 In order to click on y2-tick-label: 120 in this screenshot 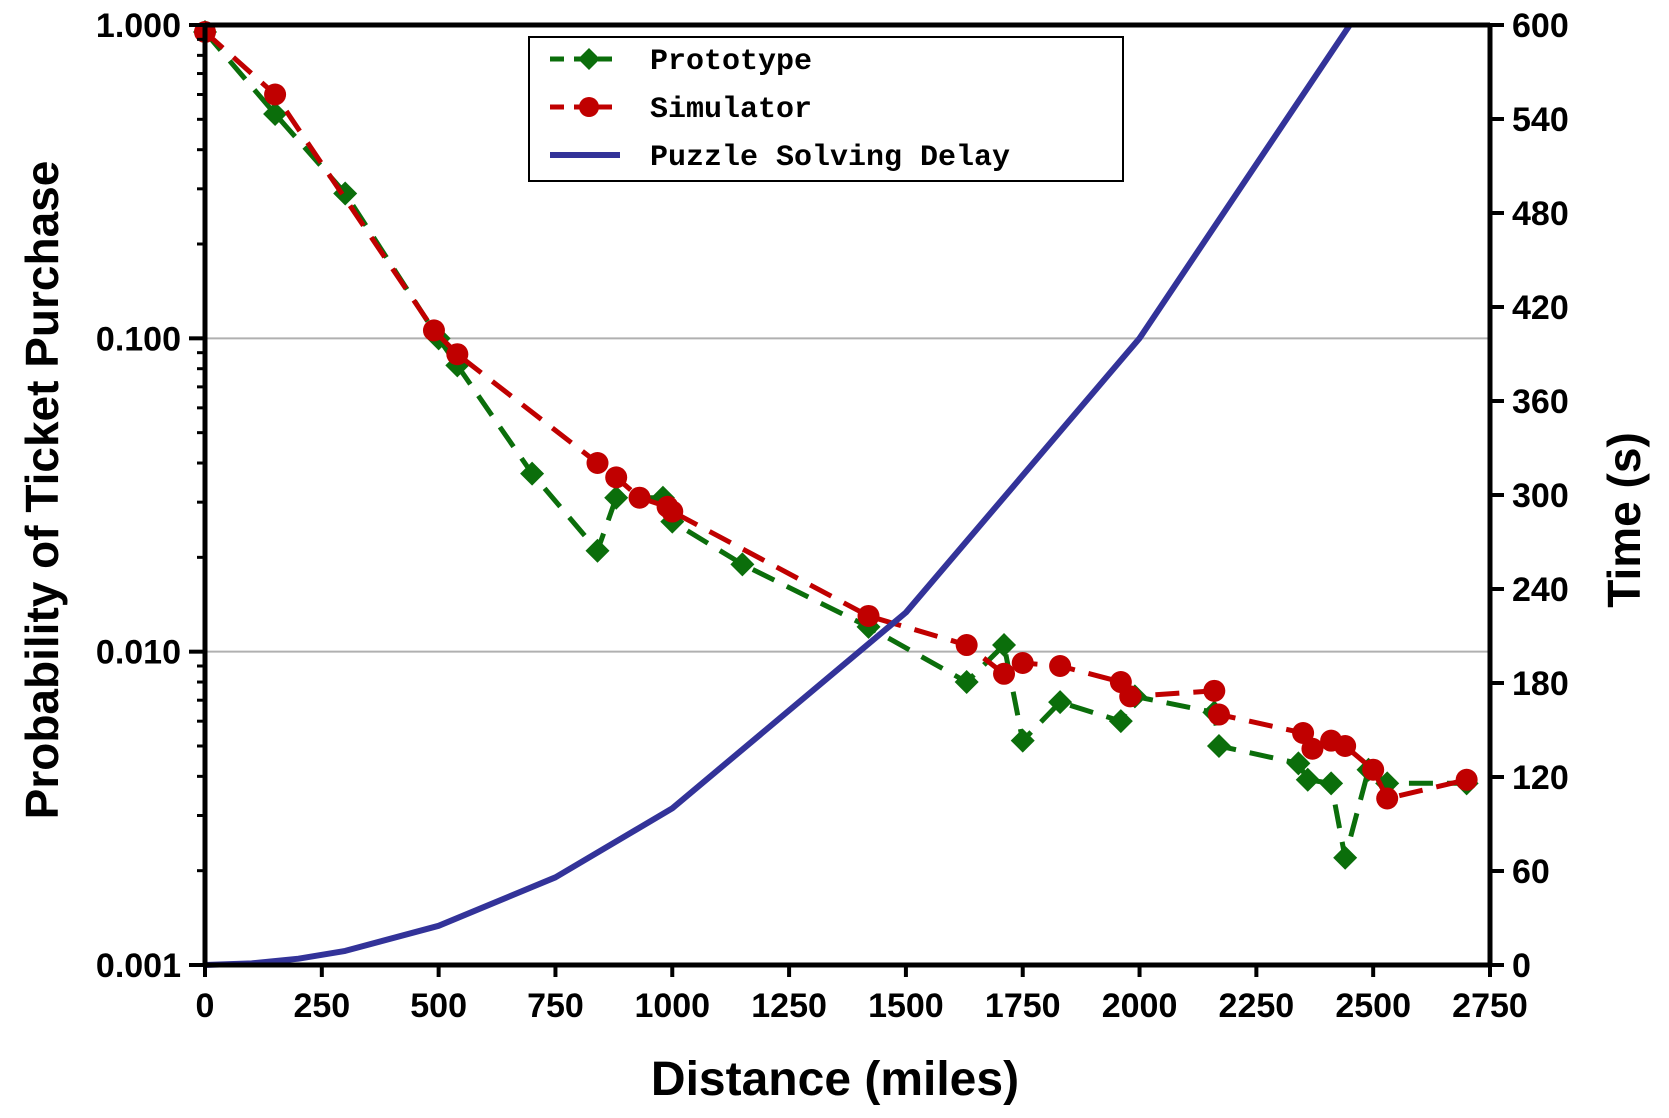, I will do `click(1540, 778)`.